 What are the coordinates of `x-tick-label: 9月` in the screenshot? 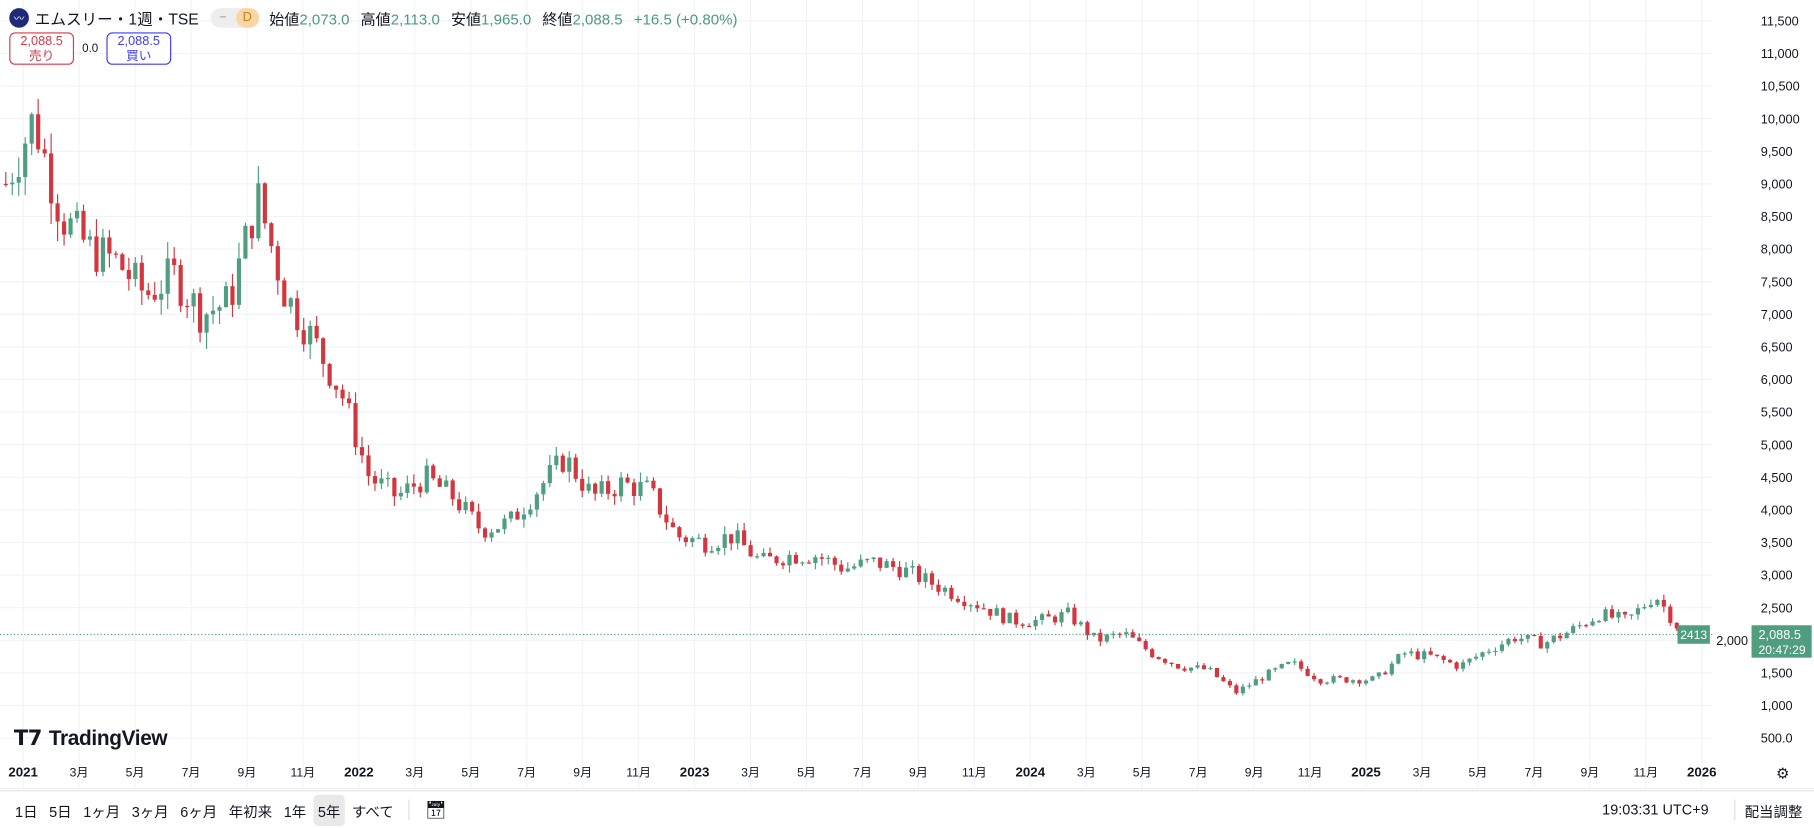 It's located at (582, 772).